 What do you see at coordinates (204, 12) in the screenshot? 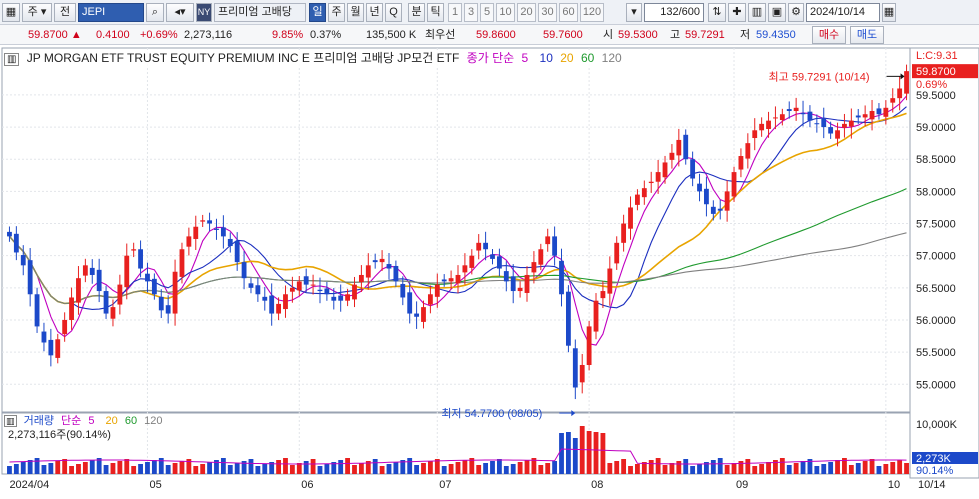
I see `exchange-badge: NY` at bounding box center [204, 12].